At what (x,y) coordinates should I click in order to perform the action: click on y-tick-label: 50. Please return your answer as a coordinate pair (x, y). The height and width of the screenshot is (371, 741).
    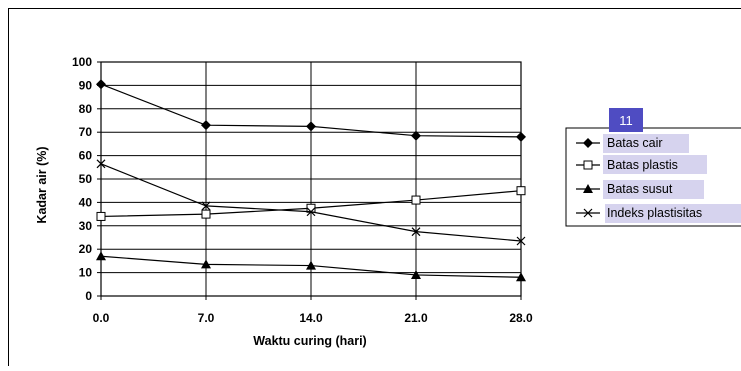
    Looking at the image, I should click on (86, 179).